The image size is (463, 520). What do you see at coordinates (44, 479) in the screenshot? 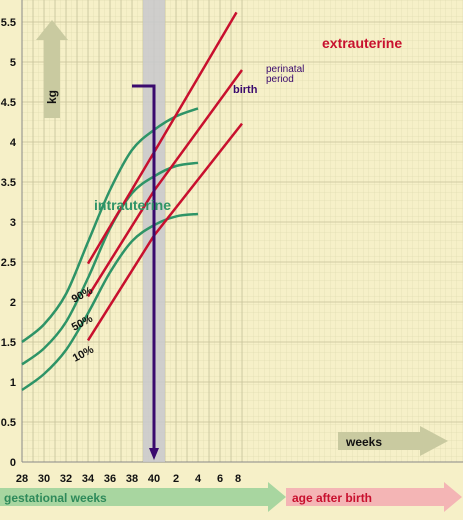
I see `x-tick-label: 30` at bounding box center [44, 479].